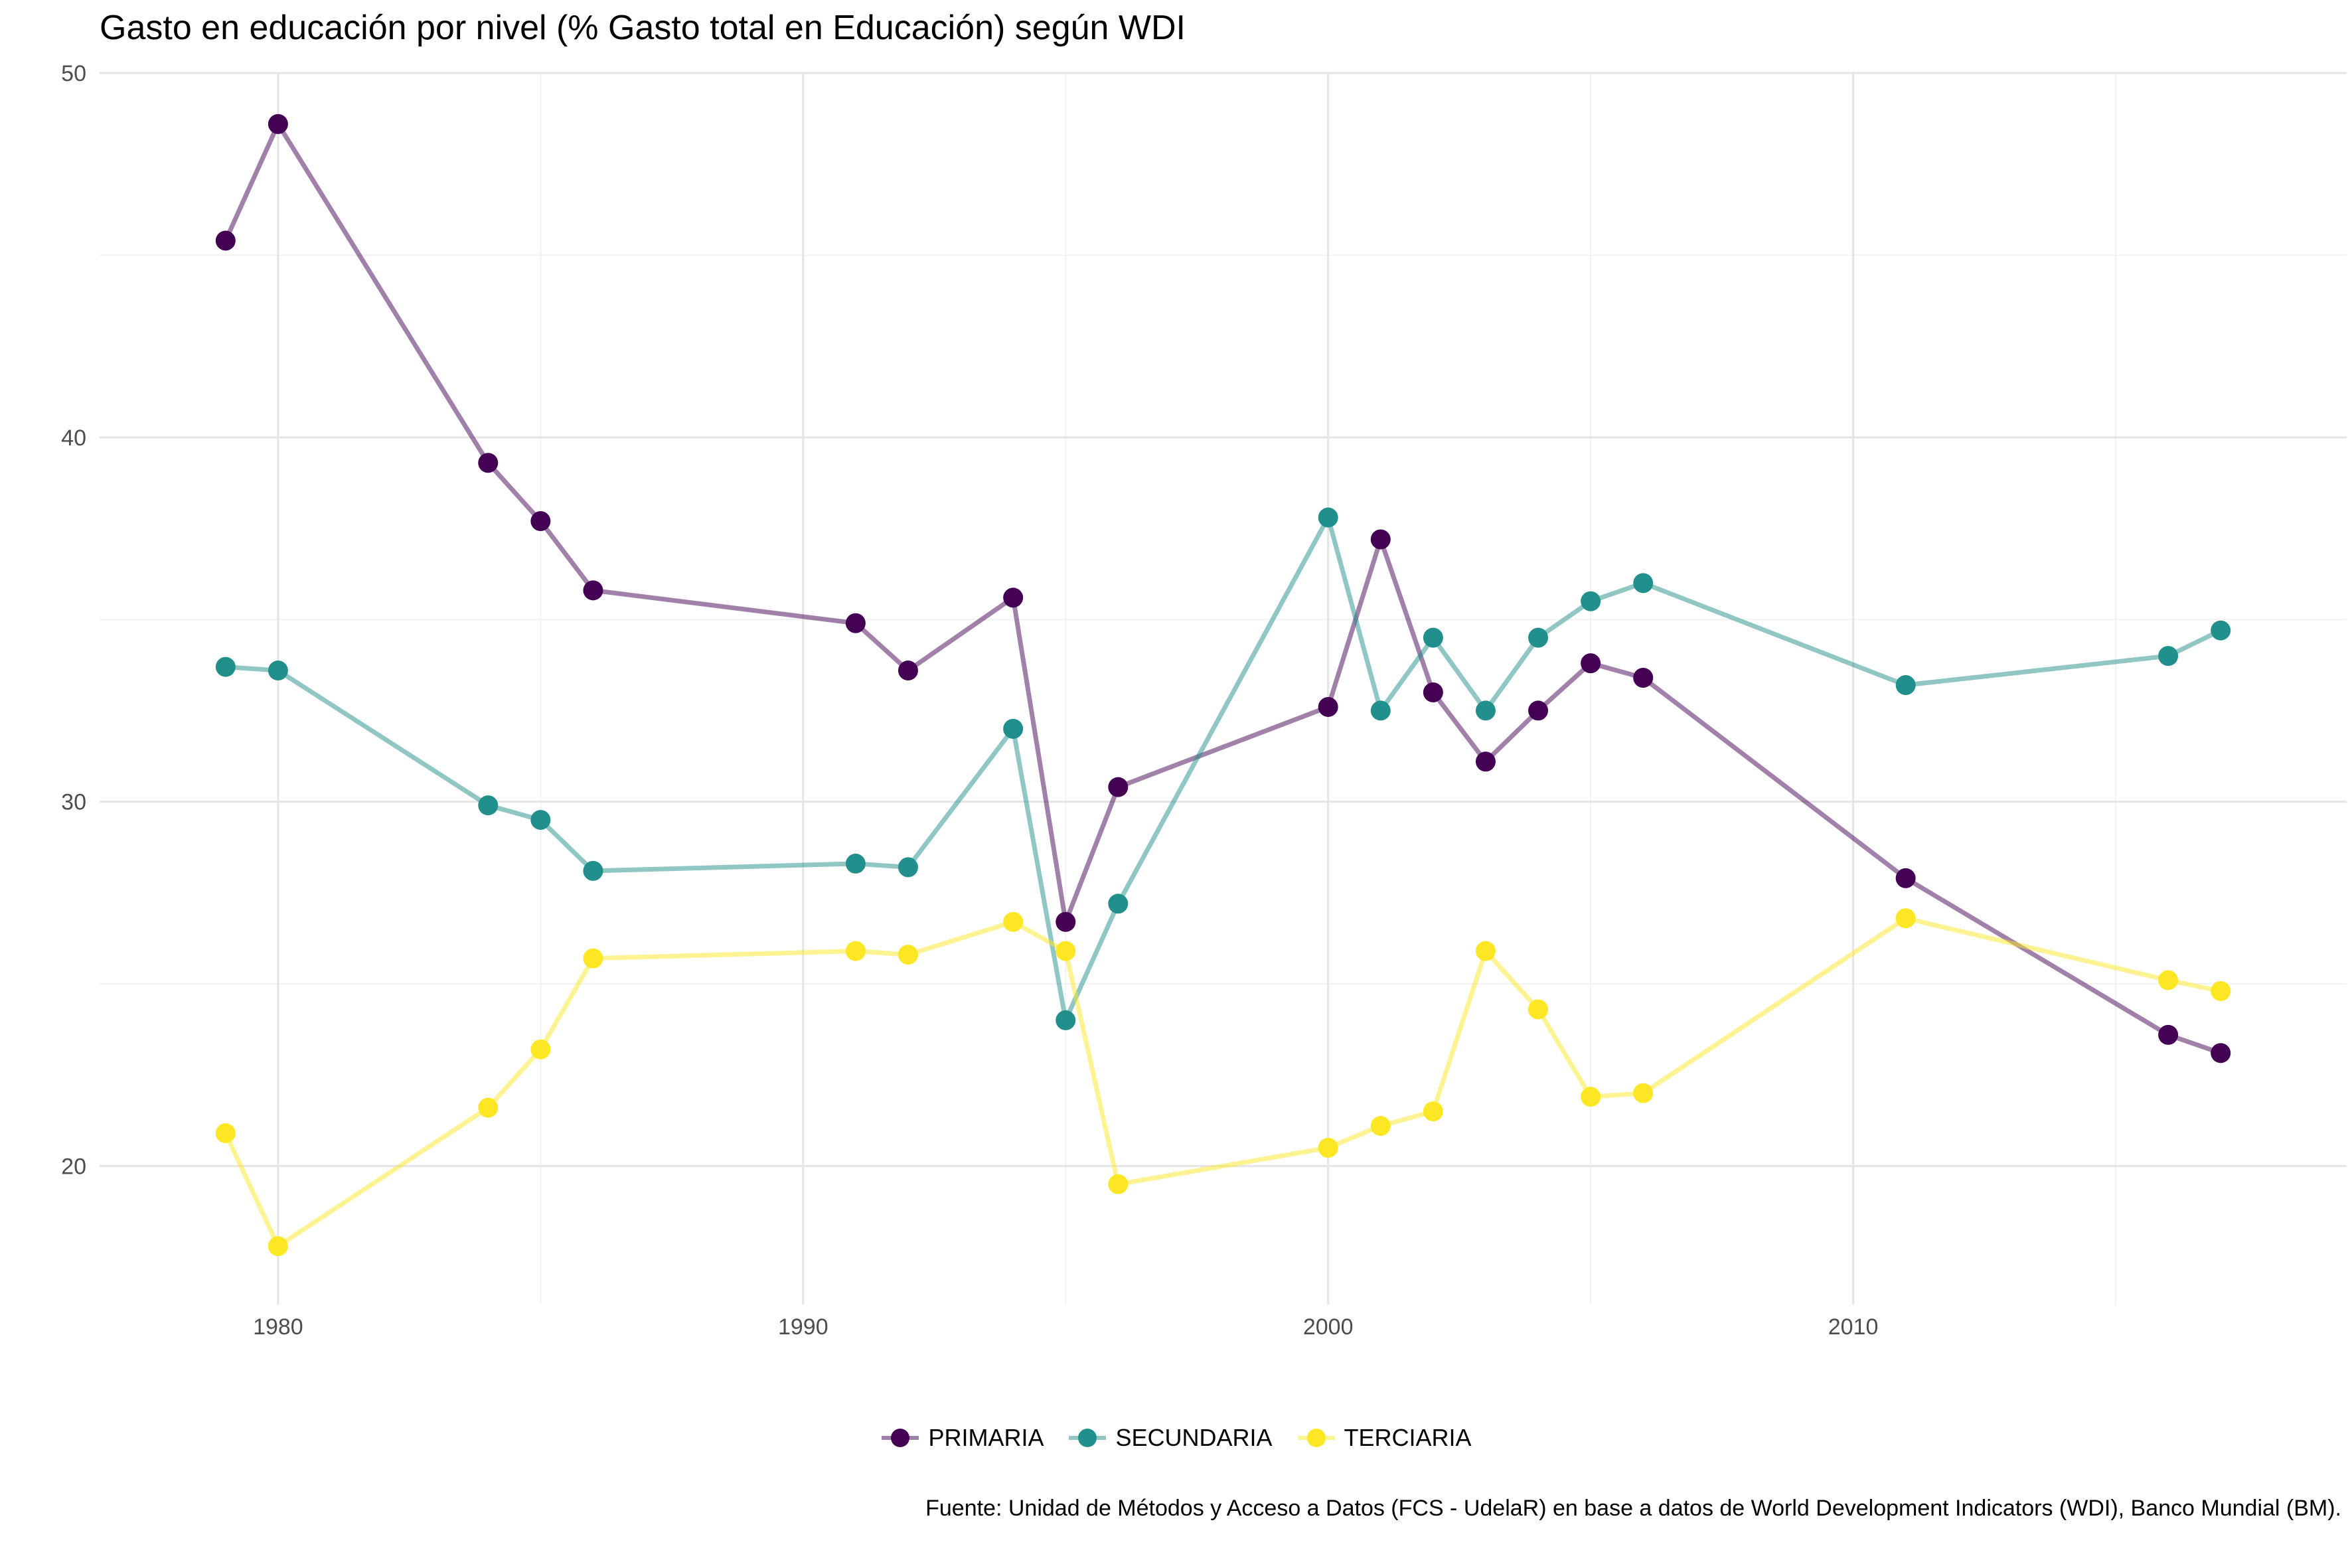  I want to click on legend-key-primaria, so click(901, 1438).